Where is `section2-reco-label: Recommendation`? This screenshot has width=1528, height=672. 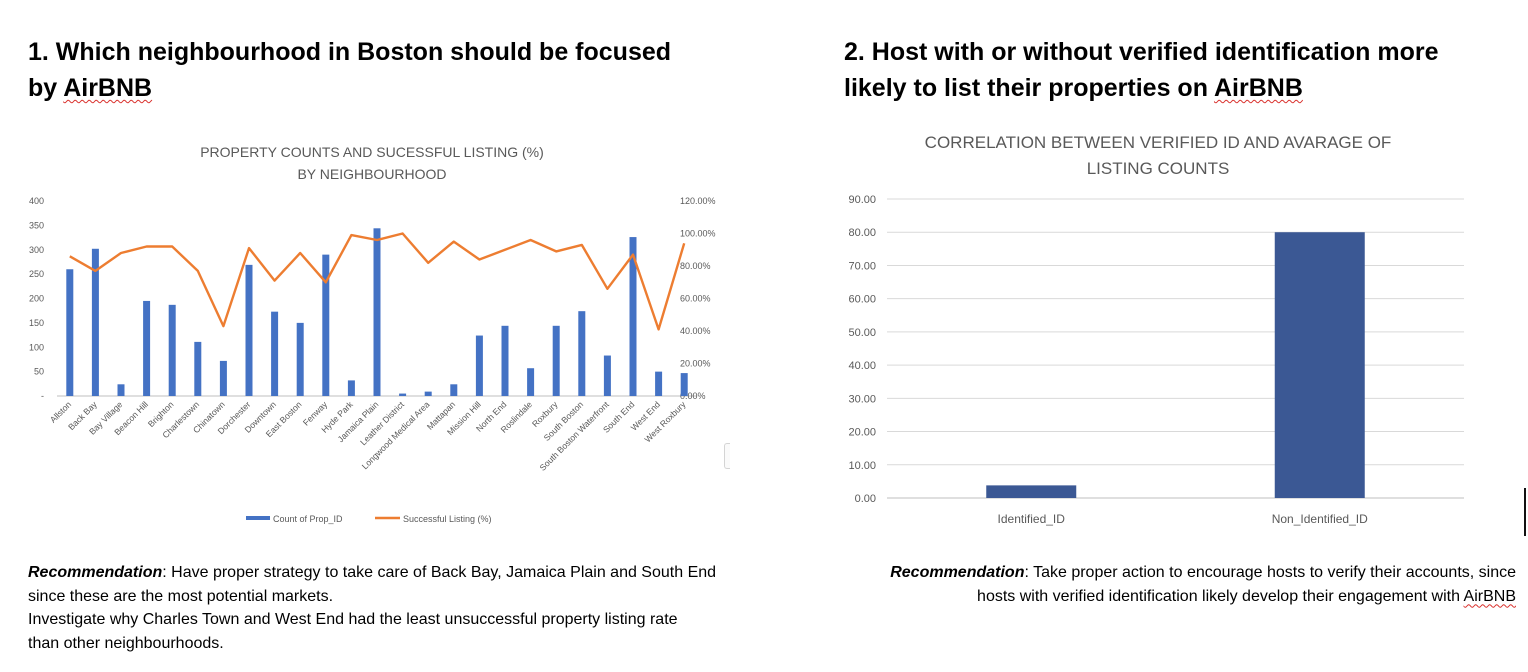 section2-reco-label: Recommendation is located at coordinates (957, 572).